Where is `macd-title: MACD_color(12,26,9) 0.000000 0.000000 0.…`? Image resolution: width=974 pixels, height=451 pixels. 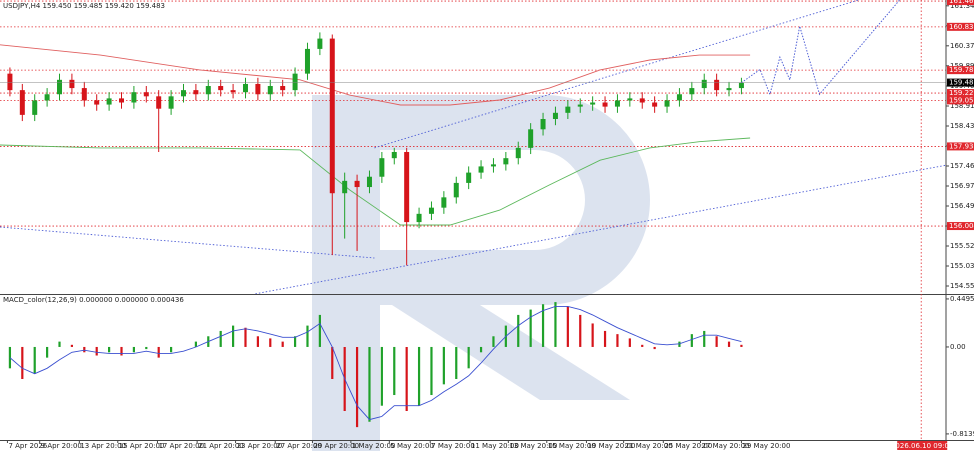 macd-title: MACD_color(12,26,9) 0.000000 0.000000 0.… is located at coordinates (93, 300).